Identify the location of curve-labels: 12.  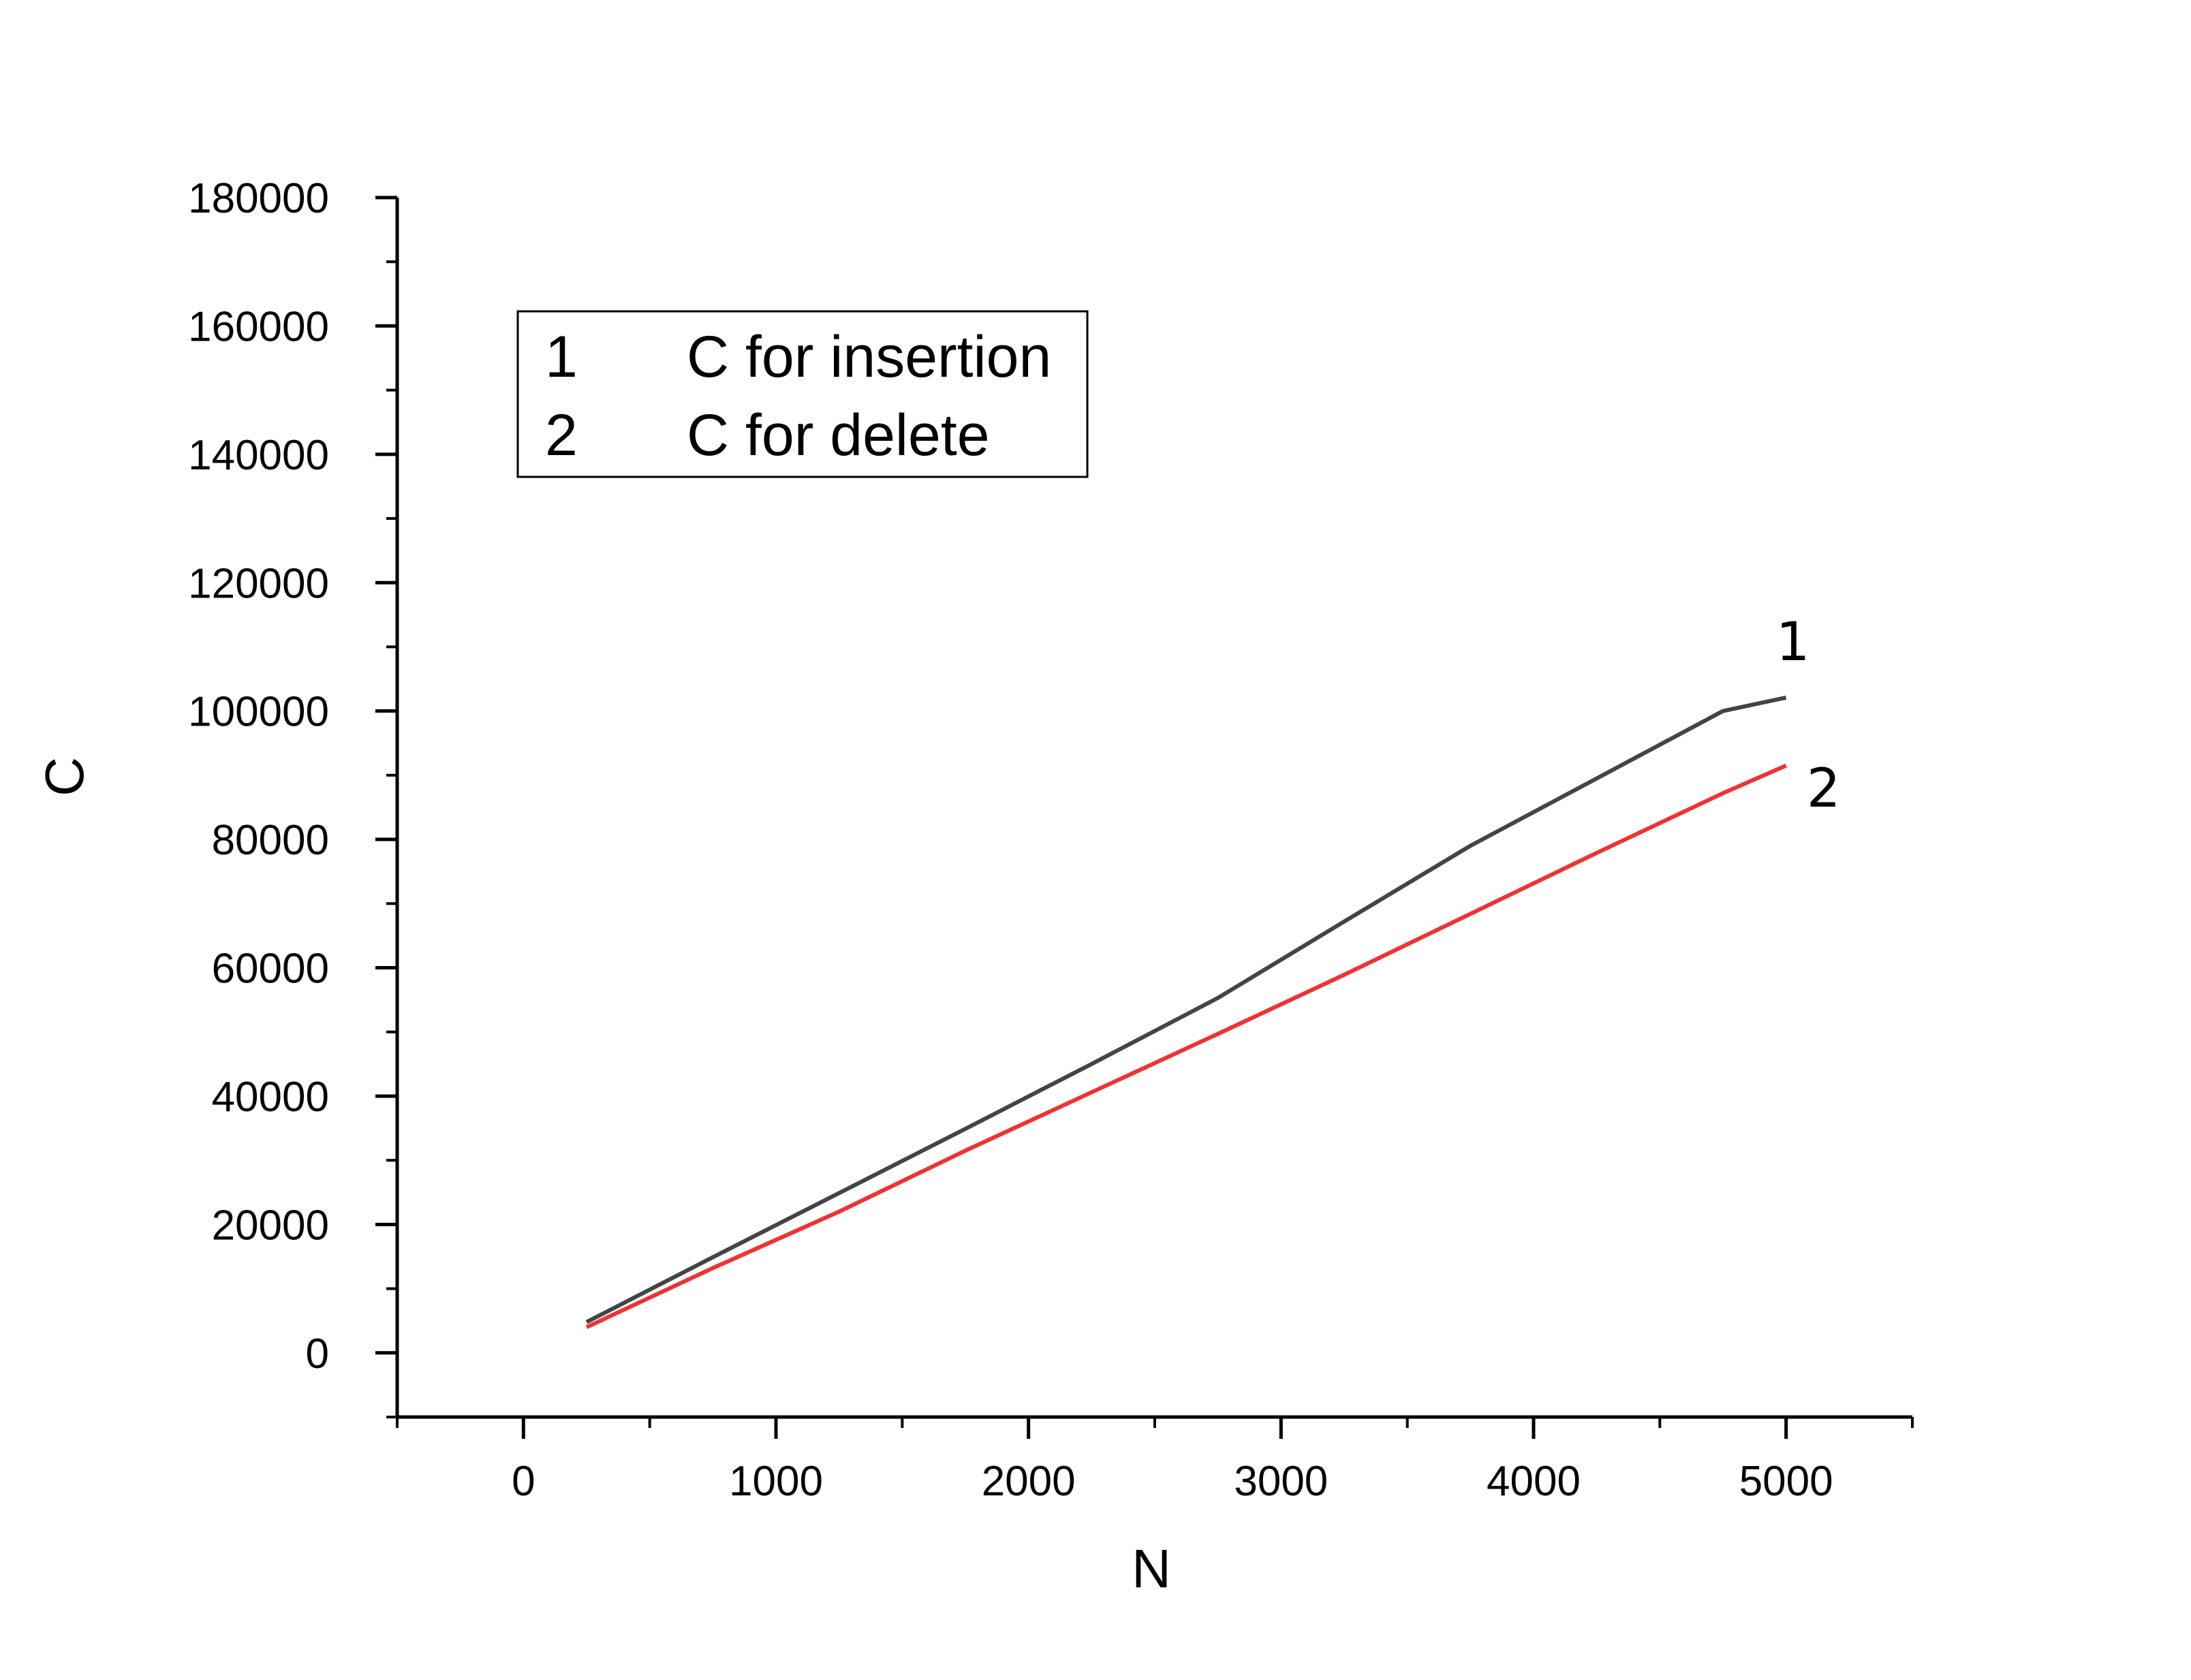
(1808, 716).